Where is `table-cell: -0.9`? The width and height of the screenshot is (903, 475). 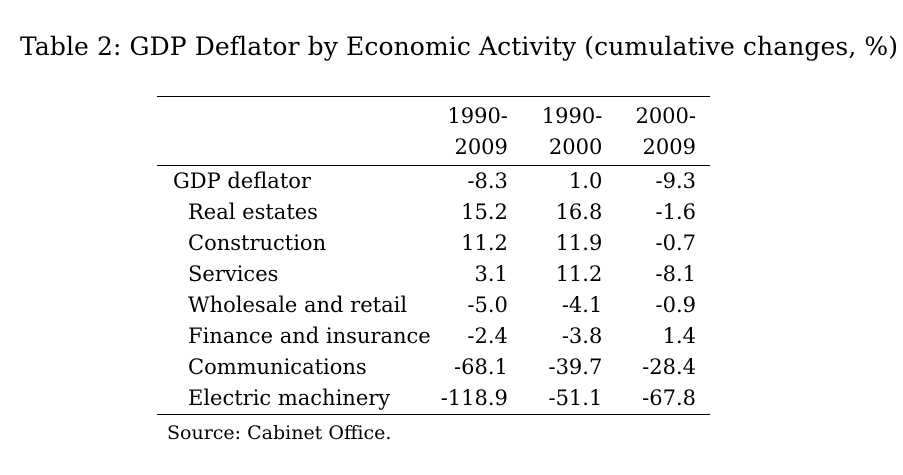 table-cell: -0.9 is located at coordinates (676, 305).